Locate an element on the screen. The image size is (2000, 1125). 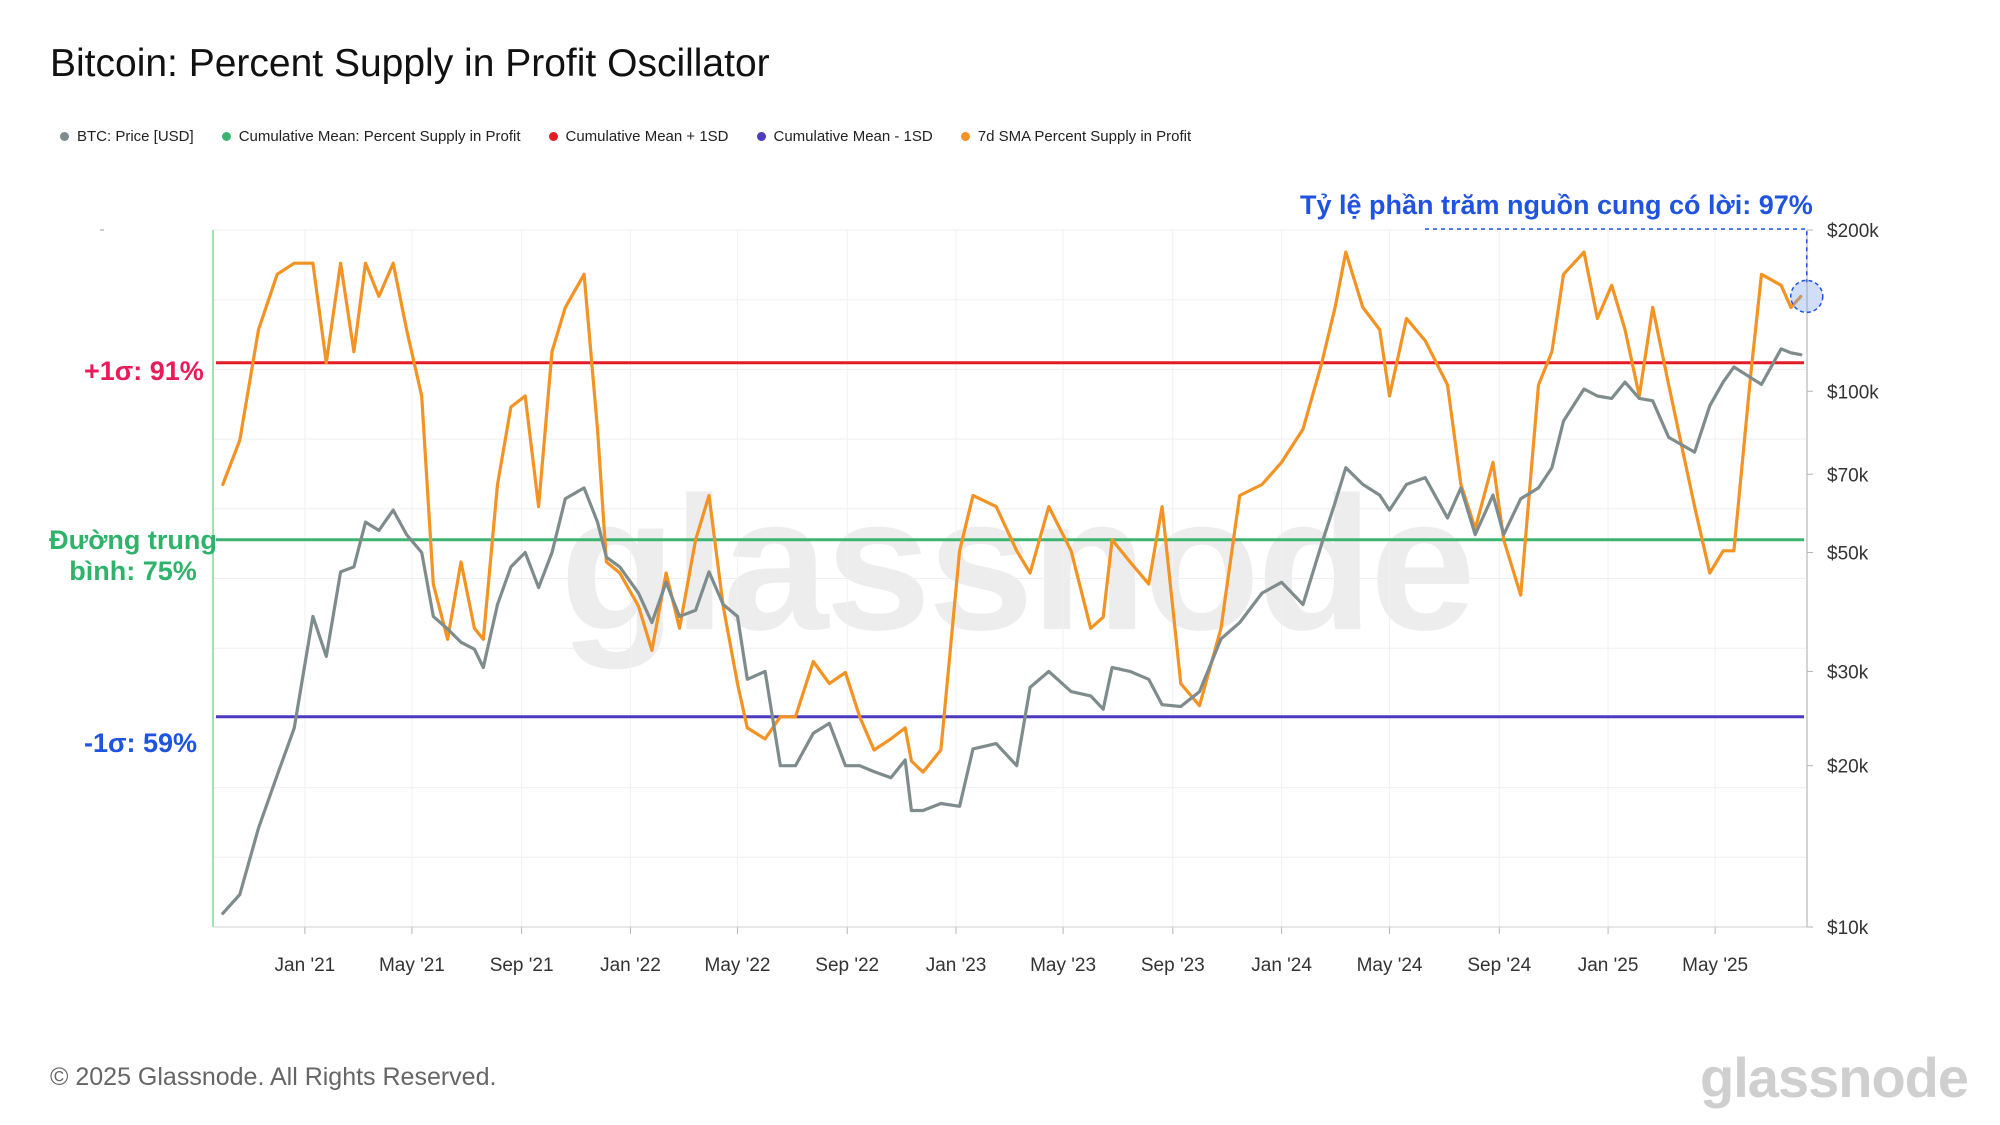
watermark-background: glassnode is located at coordinates (1018, 564).